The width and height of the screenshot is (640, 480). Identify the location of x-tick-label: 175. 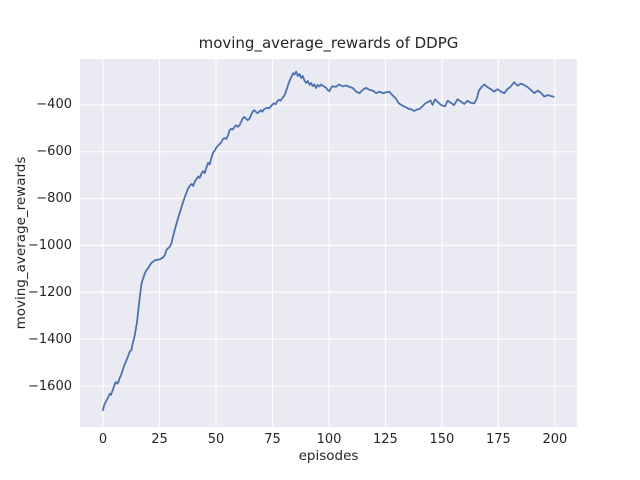
(498, 439).